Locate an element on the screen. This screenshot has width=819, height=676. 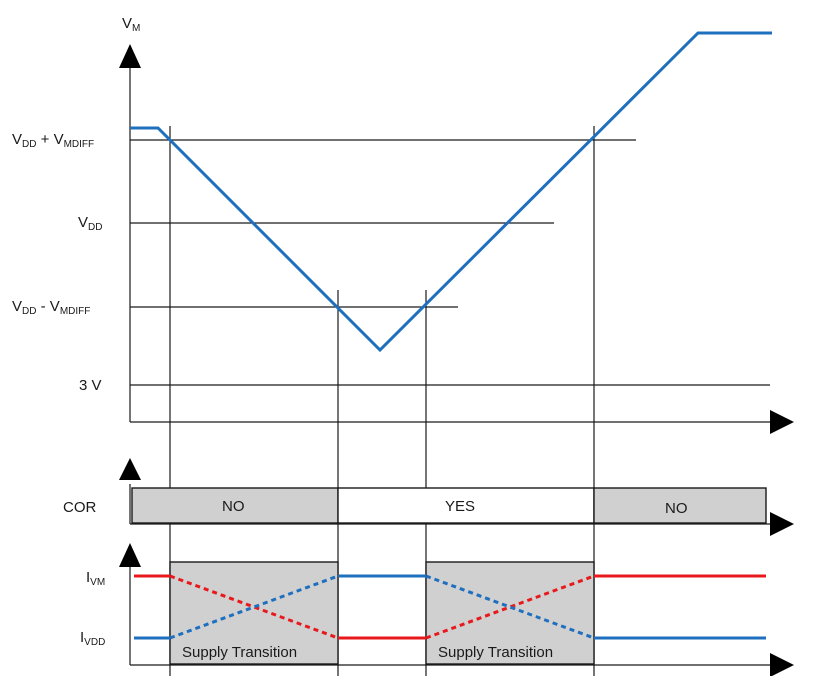
cor-x-axis-arrow is located at coordinates (782, 524).